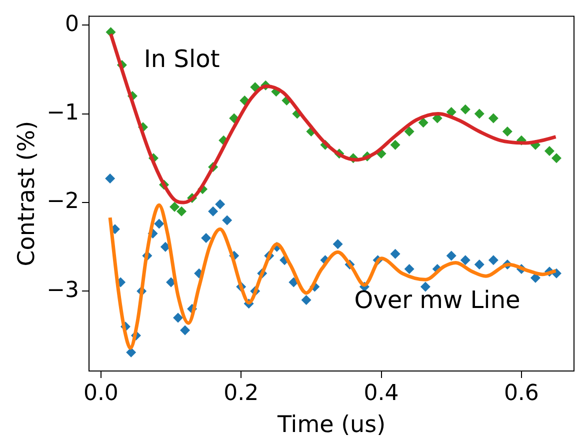 The width and height of the screenshot is (579, 442). I want to click on annotation: Over mw Line, so click(437, 300).